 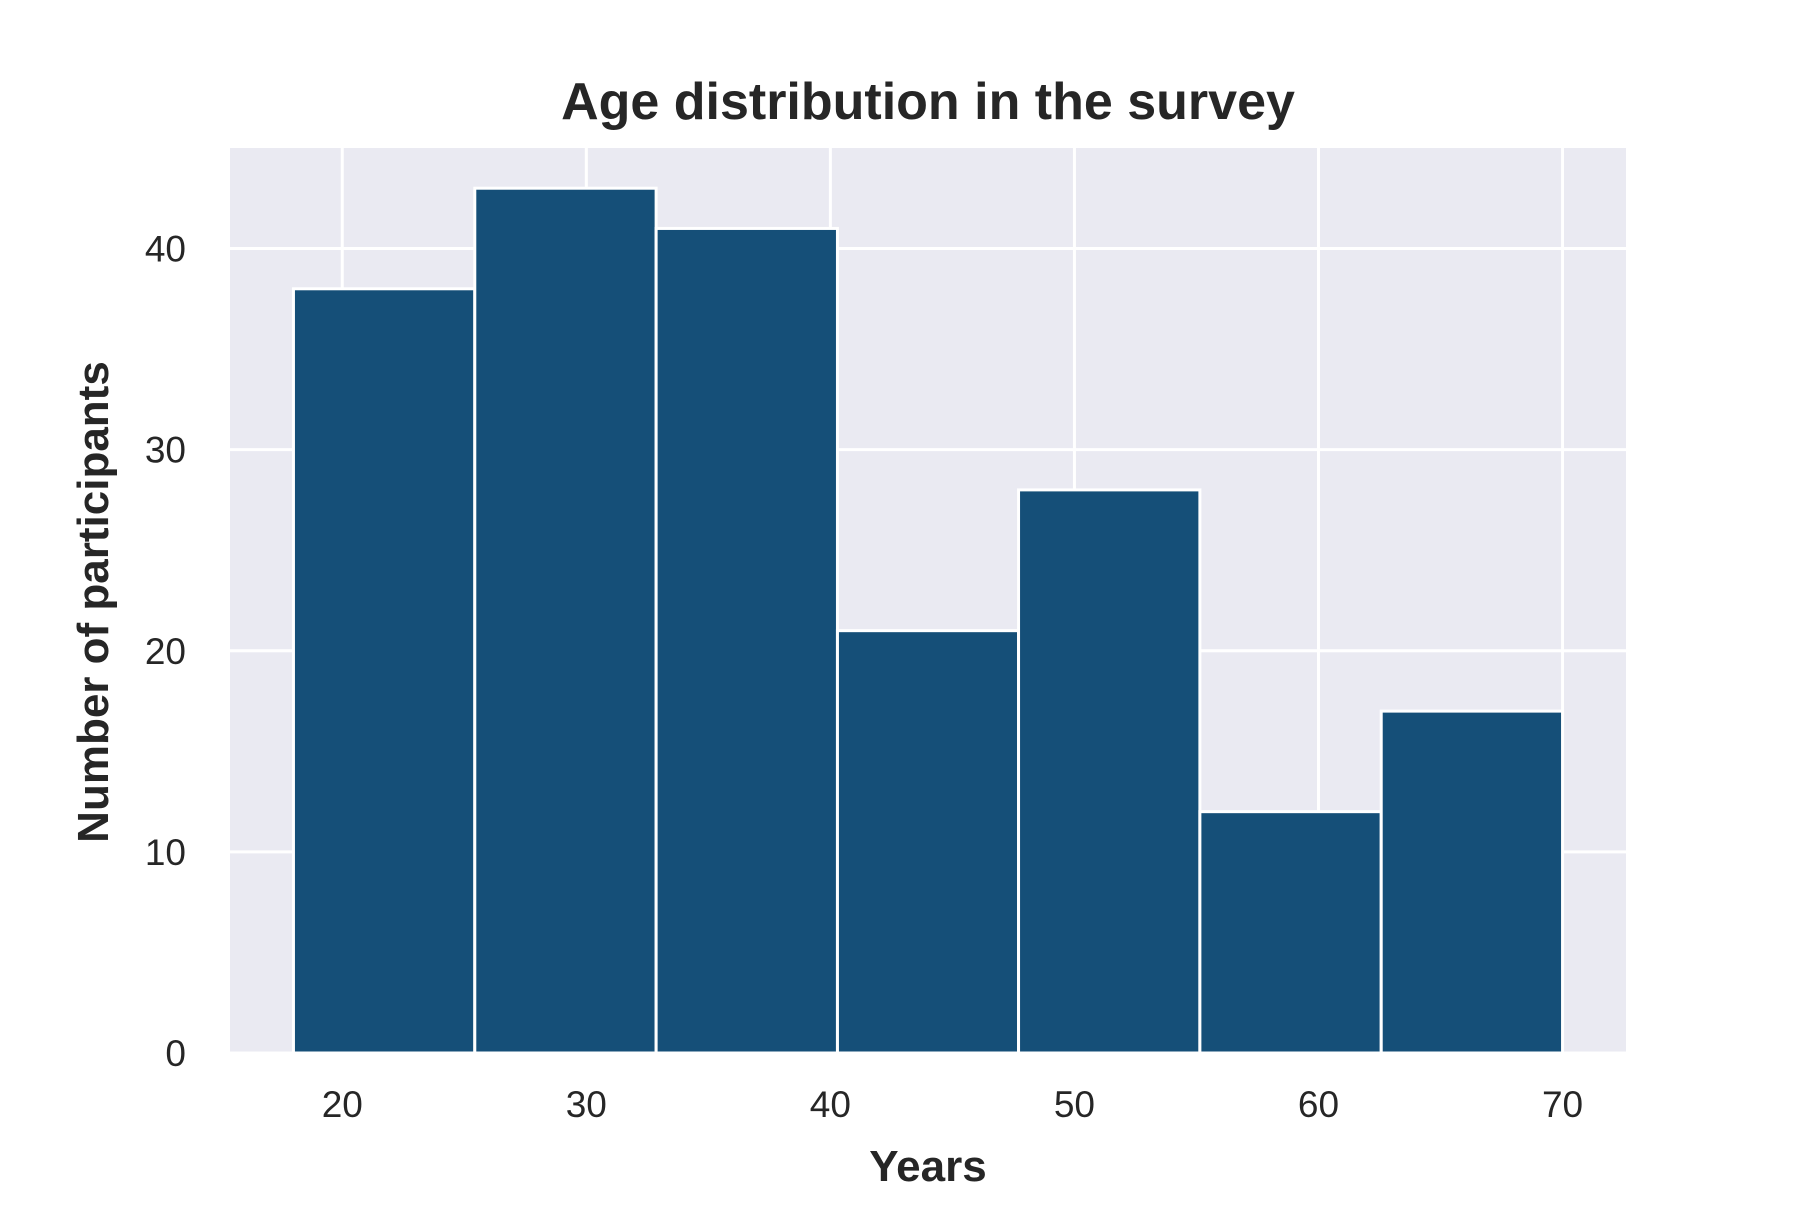 I want to click on y-tick-label: 10, so click(x=165, y=852).